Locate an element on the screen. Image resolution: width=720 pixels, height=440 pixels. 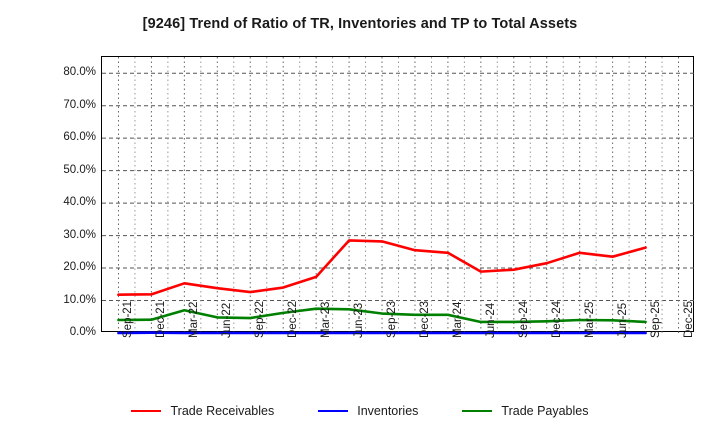
y-axis-tick-label: 60.0% is located at coordinates (79, 137).